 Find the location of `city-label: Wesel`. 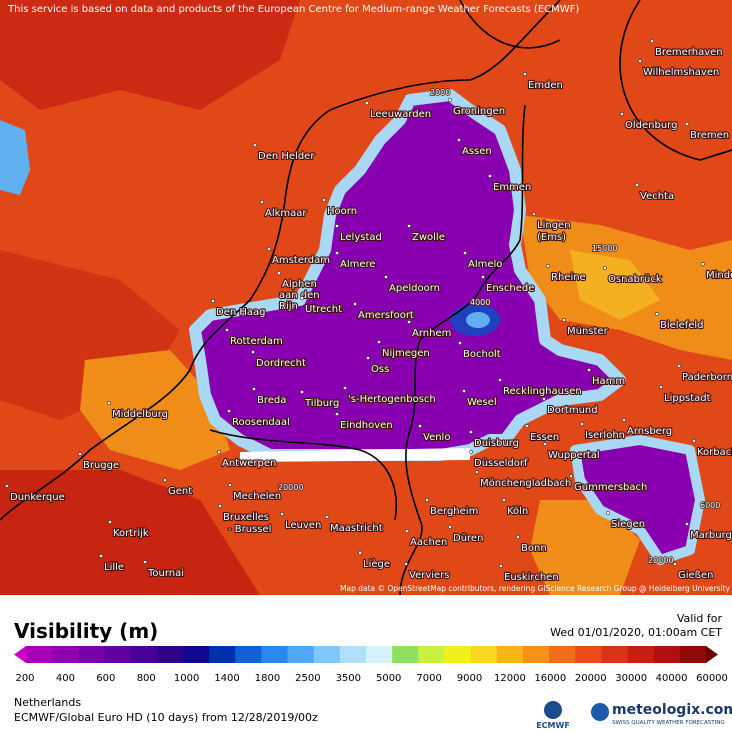

city-label: Wesel is located at coordinates (482, 402).